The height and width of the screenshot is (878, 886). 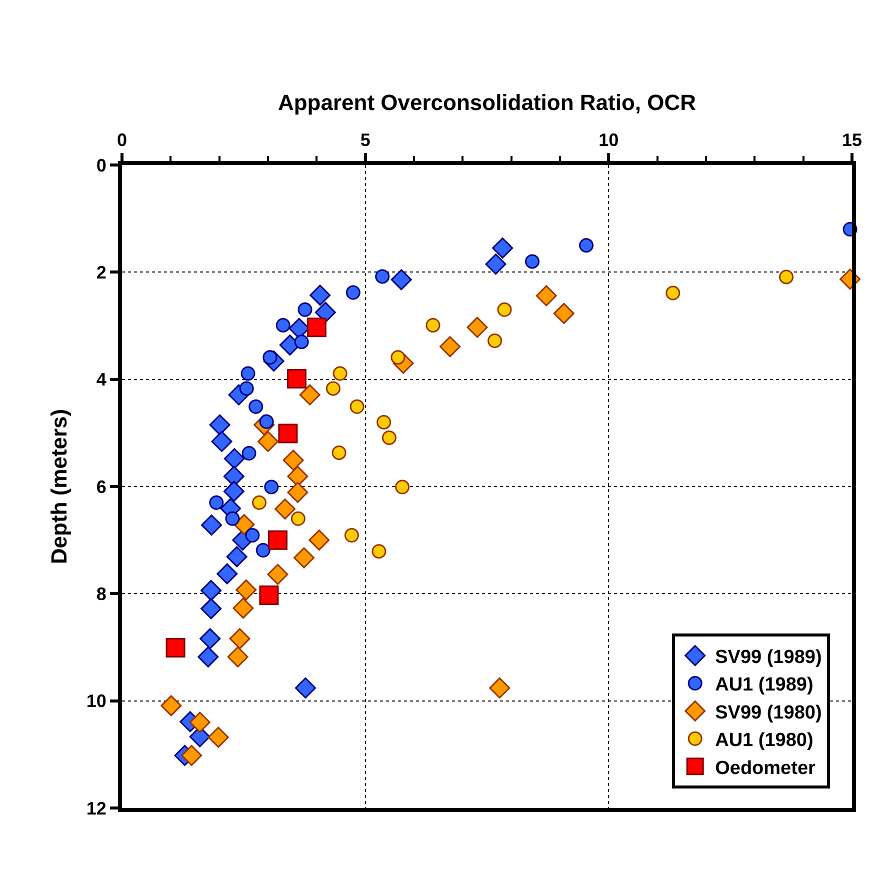 I want to click on x-tick-label: 15, so click(x=852, y=140).